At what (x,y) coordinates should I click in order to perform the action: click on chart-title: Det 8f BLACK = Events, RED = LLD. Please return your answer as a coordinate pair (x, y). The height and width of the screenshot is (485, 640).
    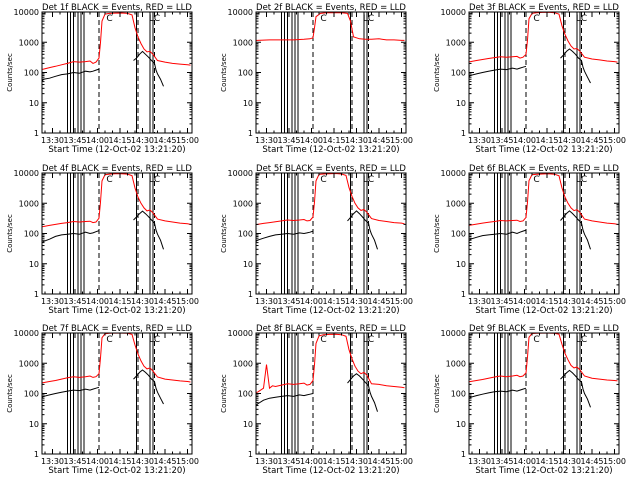
    Looking at the image, I should click on (331, 329).